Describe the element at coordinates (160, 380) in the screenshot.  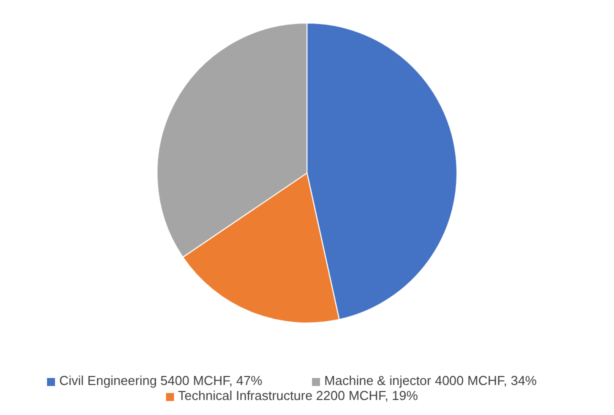
I see `legend-label: Civil Engineering 5400 MCHF, 47%` at that location.